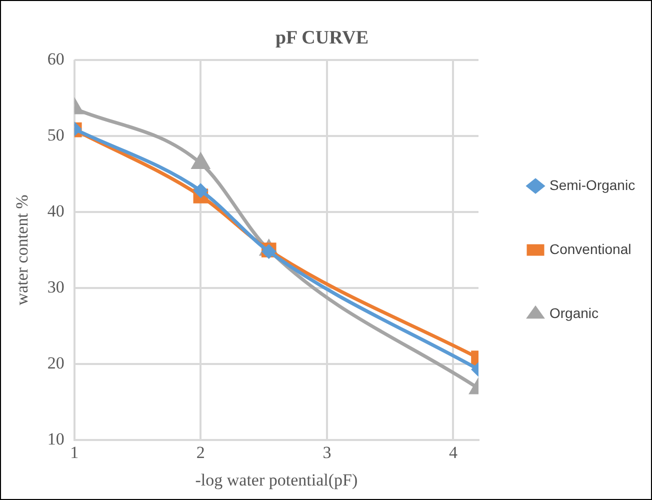 The height and width of the screenshot is (500, 652). I want to click on y-tick-label: 60, so click(55, 58).